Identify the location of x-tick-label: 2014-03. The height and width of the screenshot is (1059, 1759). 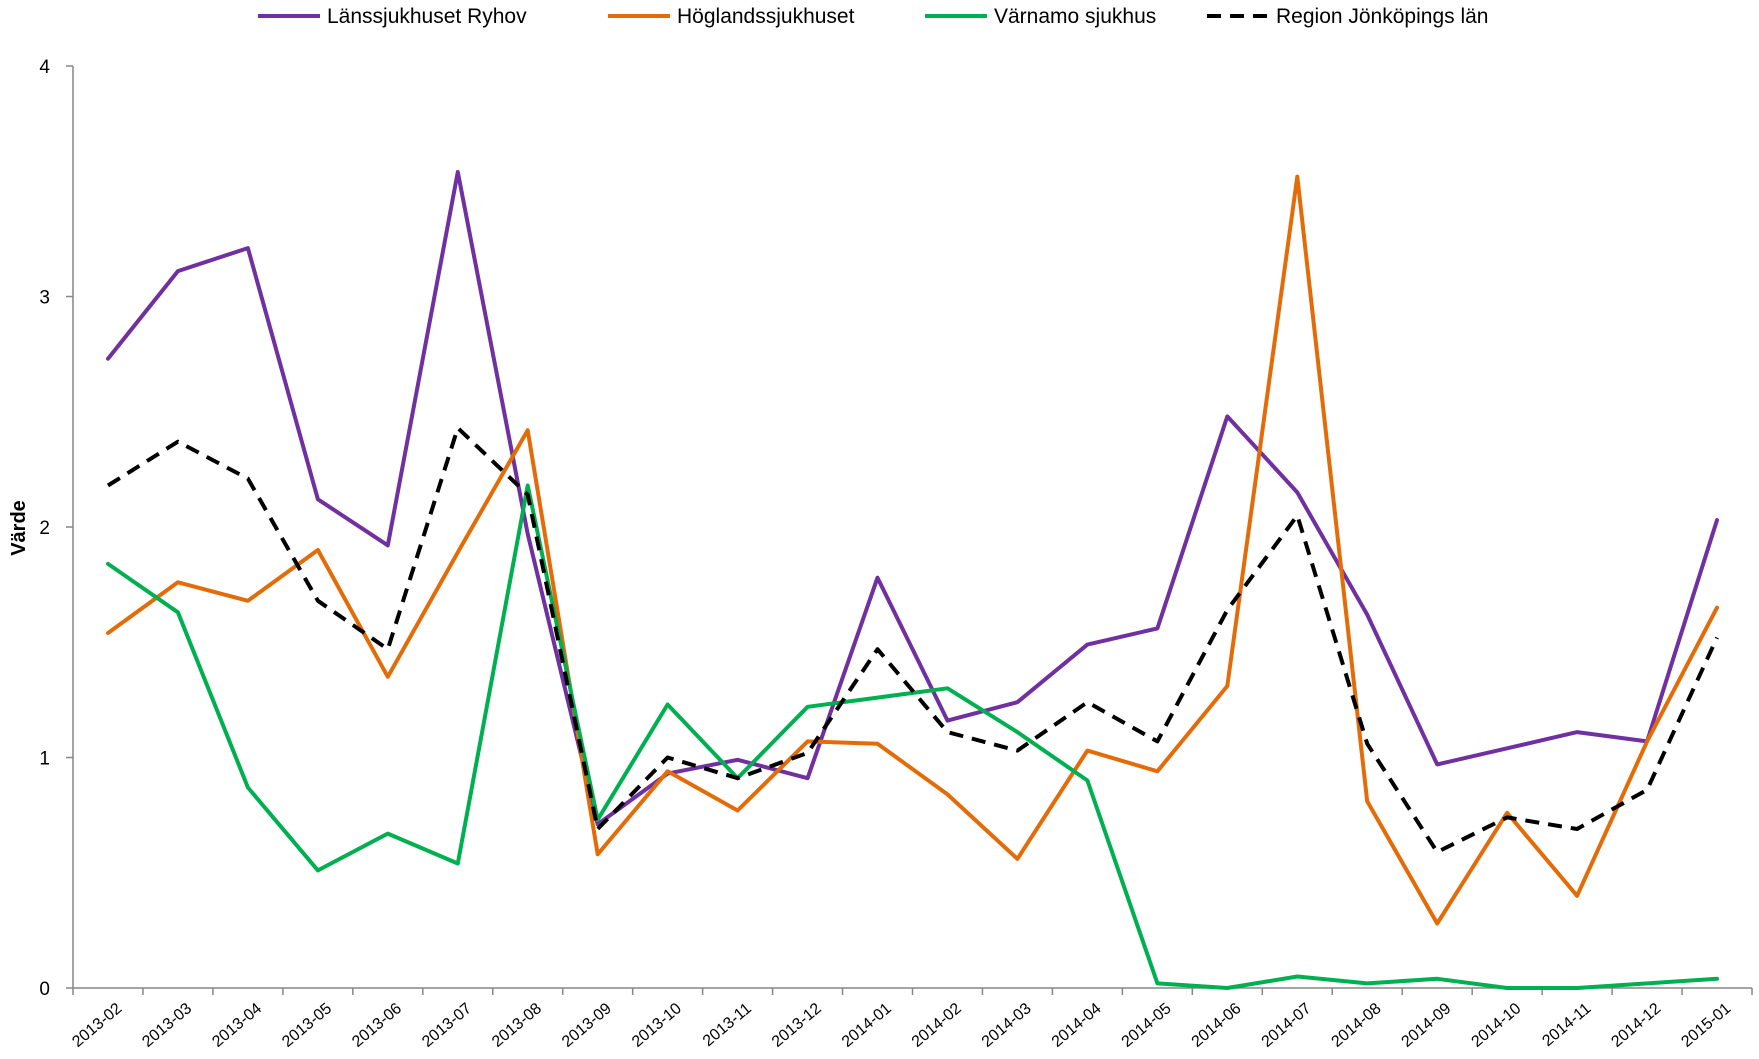
(1007, 1025).